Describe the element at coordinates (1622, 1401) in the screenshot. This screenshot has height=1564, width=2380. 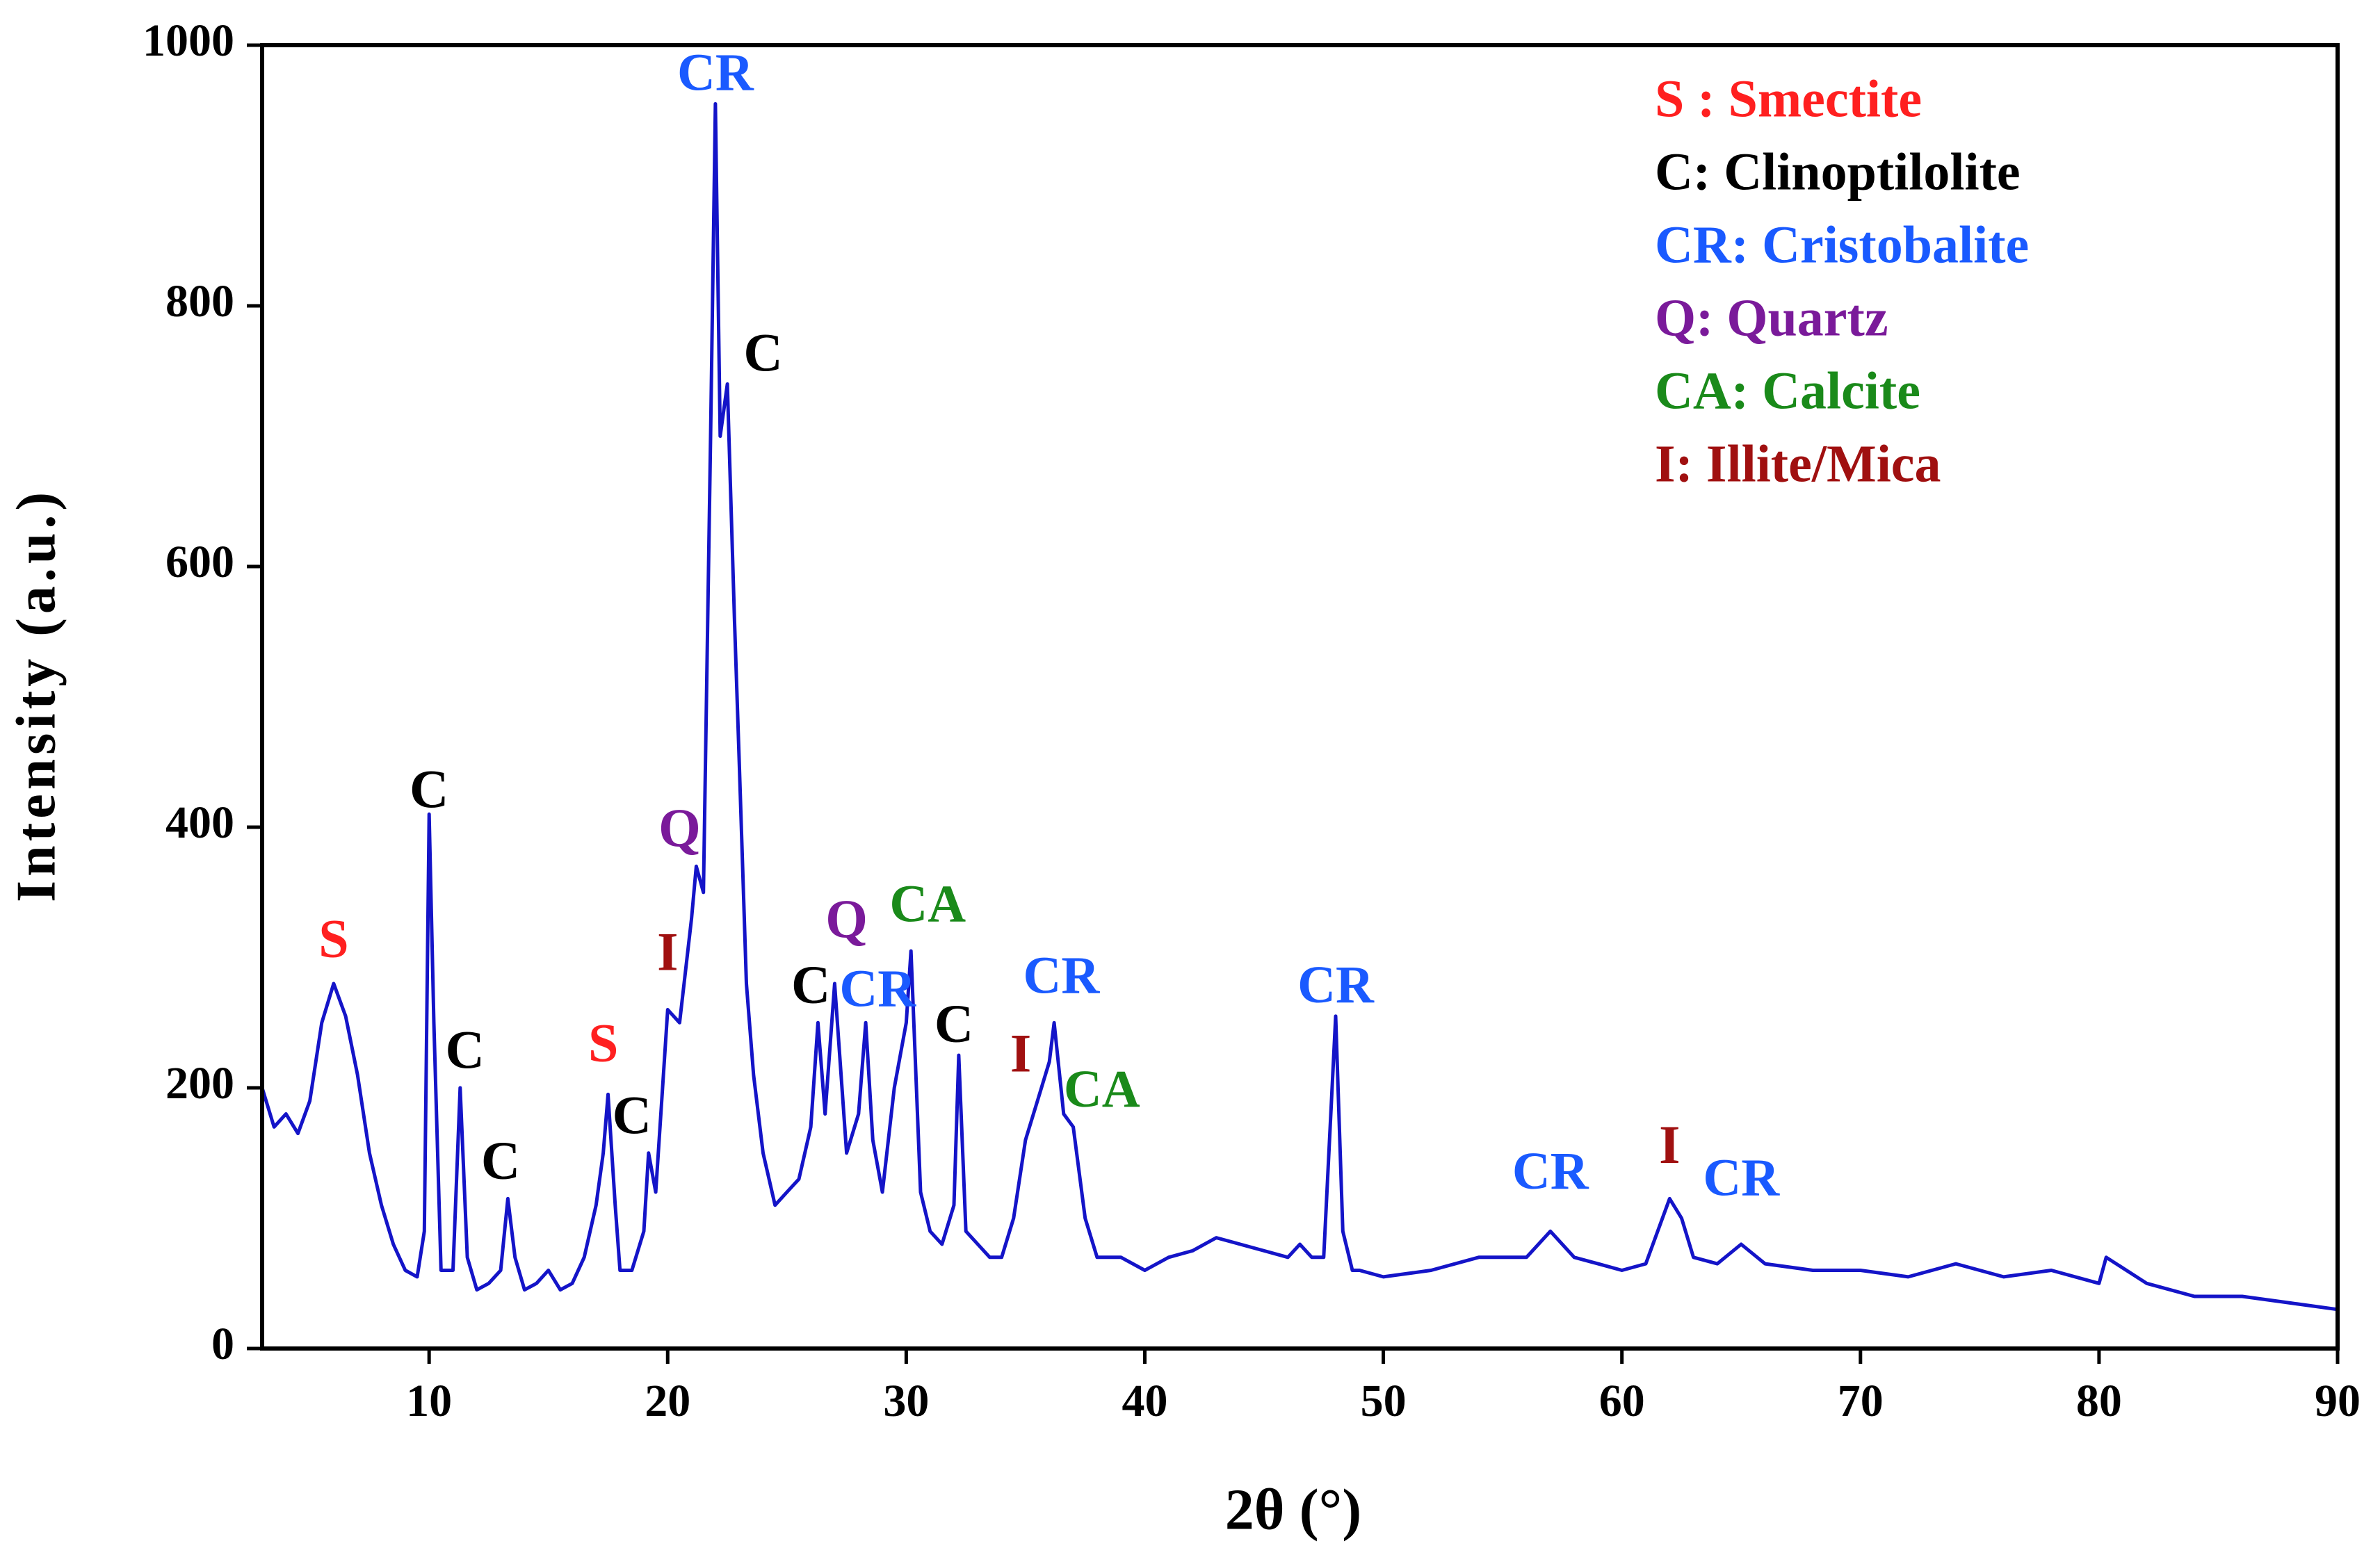
I see `x-tick-label: 60` at that location.